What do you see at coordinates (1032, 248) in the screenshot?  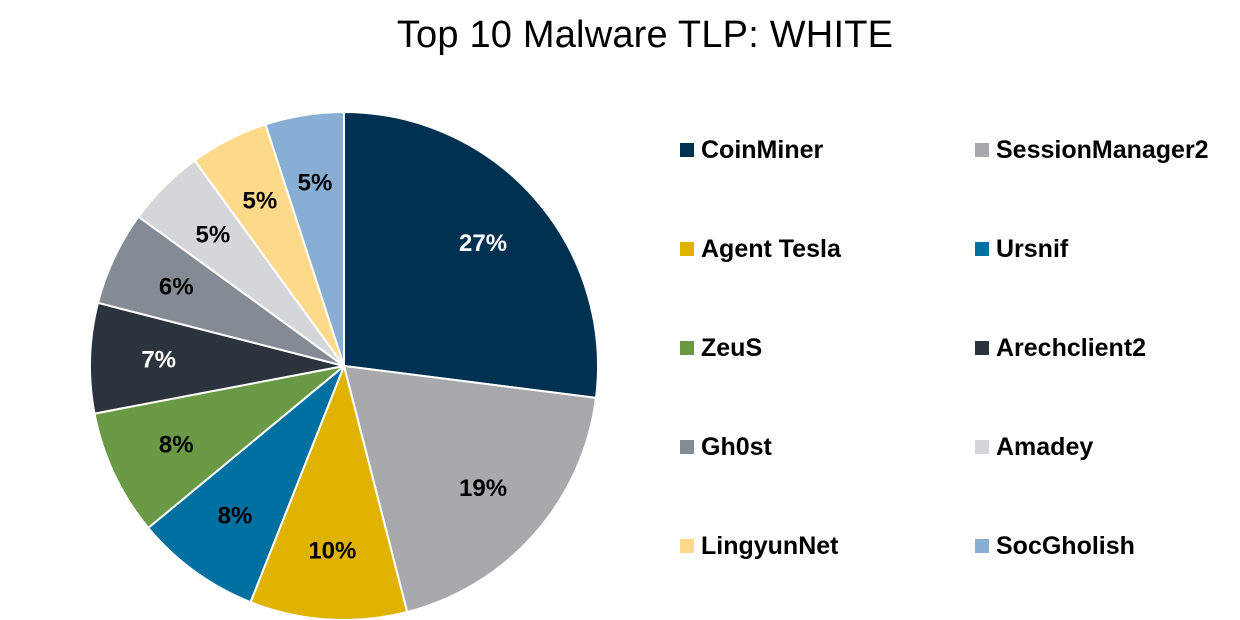 I see `legend-label: Ursnif` at bounding box center [1032, 248].